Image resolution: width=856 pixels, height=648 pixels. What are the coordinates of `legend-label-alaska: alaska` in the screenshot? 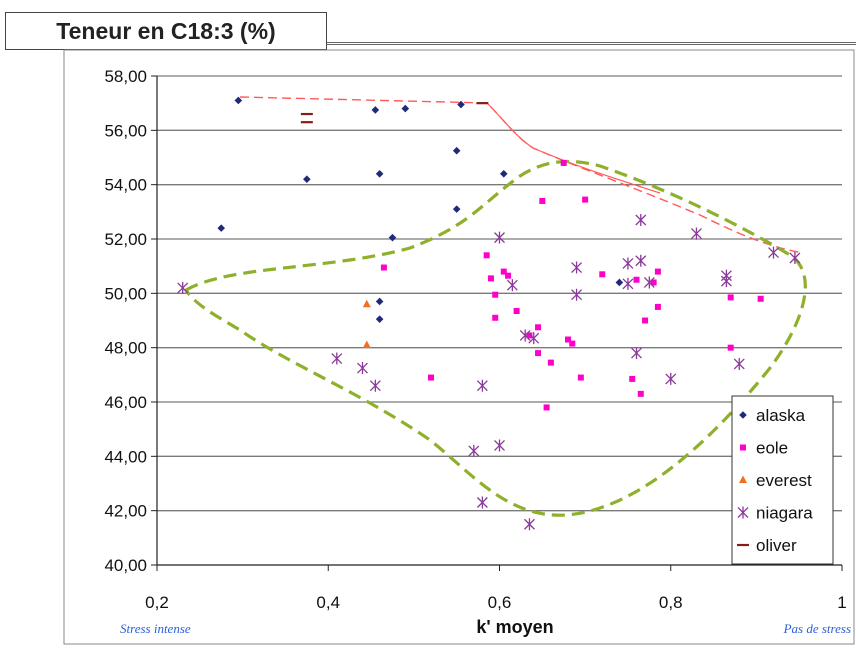 It's located at (781, 415).